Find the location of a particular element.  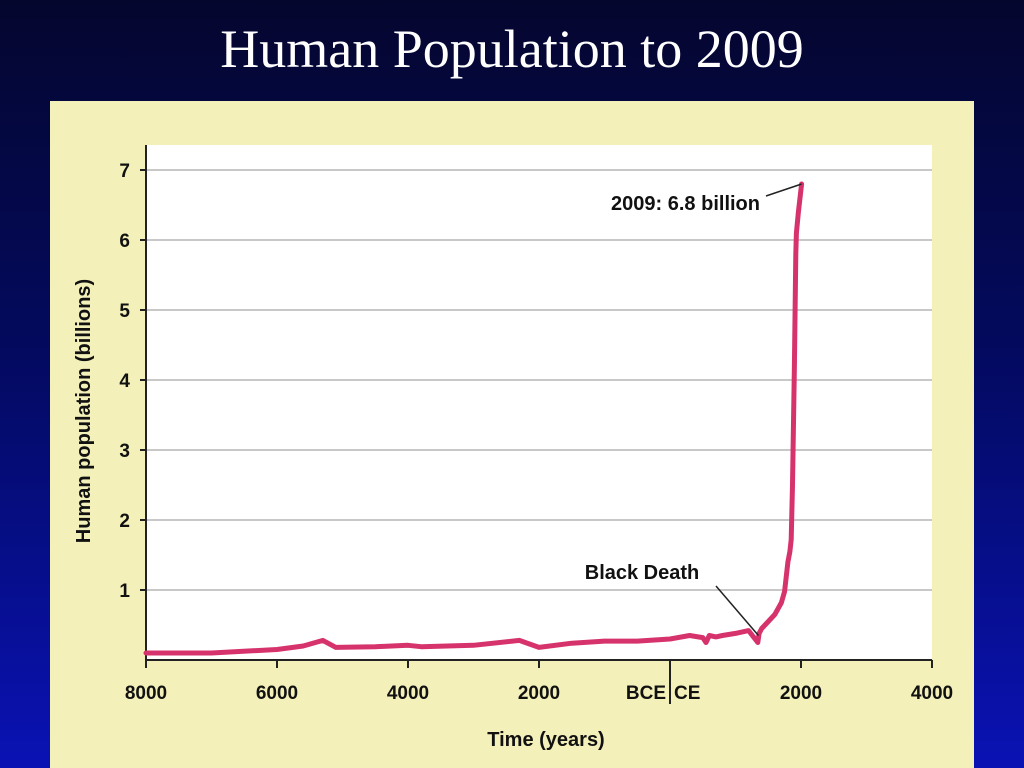

annotation-black-death: Black Death is located at coordinates (642, 573).